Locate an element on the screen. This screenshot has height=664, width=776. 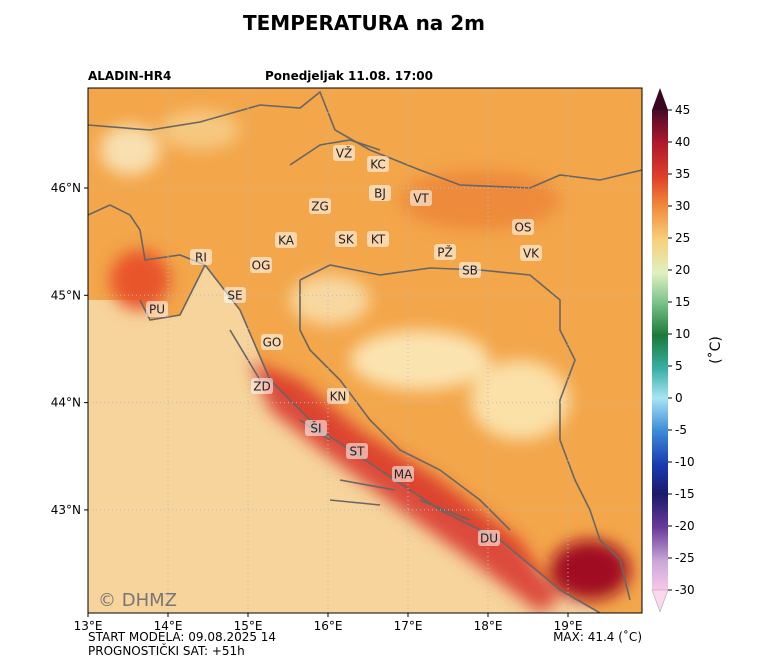
colorbar-tick-label: -15 is located at coordinates (685, 494).